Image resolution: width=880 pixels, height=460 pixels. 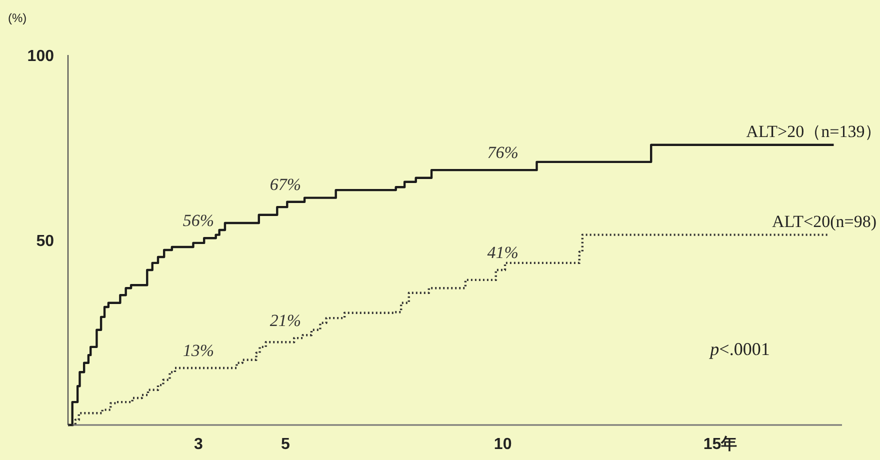 What do you see at coordinates (285, 444) in the screenshot?
I see `x-tick-label: 5` at bounding box center [285, 444].